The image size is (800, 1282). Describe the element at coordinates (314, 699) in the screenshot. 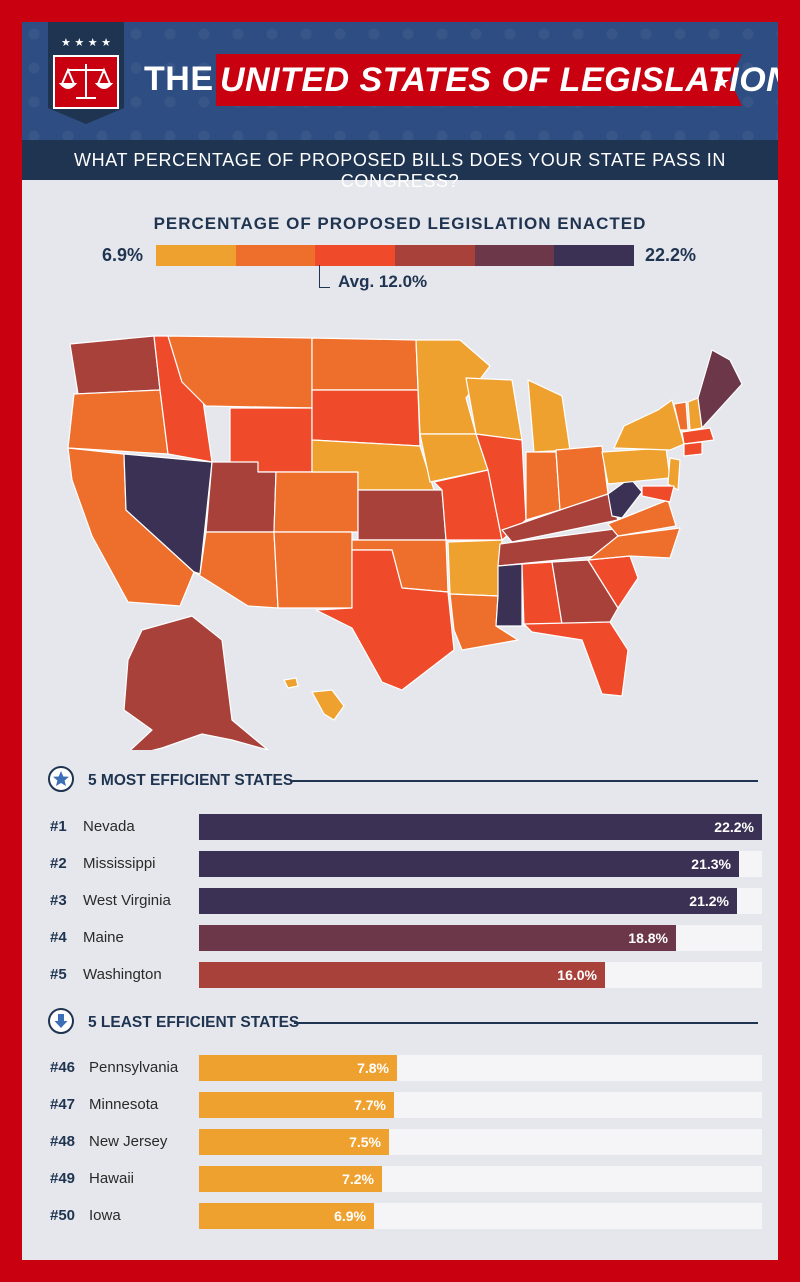

I see `state-hawaii` at that location.